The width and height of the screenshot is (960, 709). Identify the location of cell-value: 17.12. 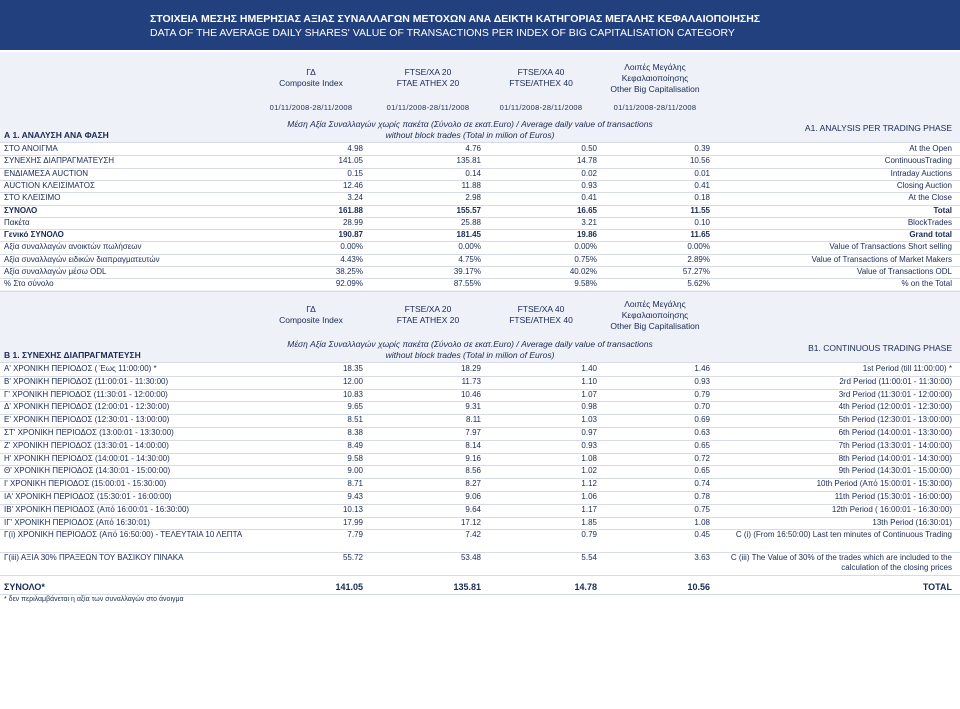
(470, 522).